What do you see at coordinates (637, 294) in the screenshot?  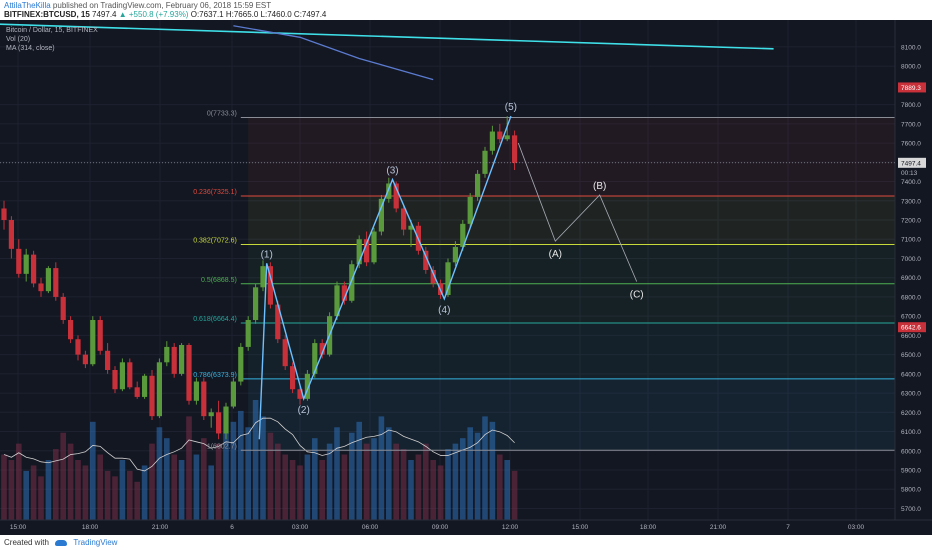 I see `wave-label: (C)` at bounding box center [637, 294].